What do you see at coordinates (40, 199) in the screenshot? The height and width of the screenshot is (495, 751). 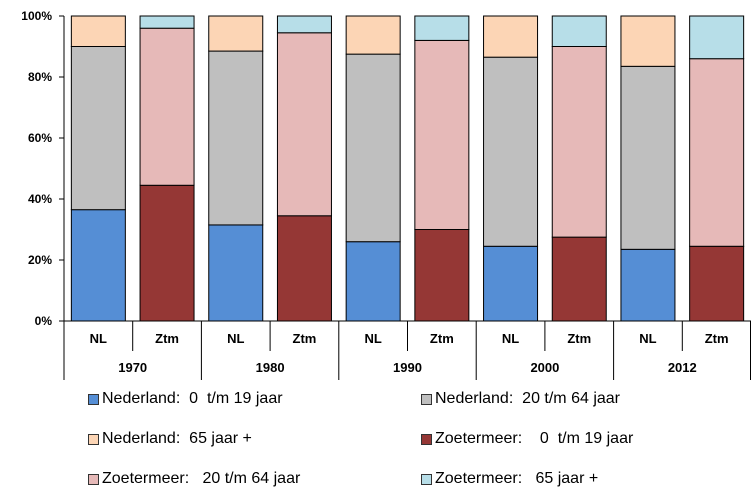 I see `y-tick-label: 40%` at bounding box center [40, 199].